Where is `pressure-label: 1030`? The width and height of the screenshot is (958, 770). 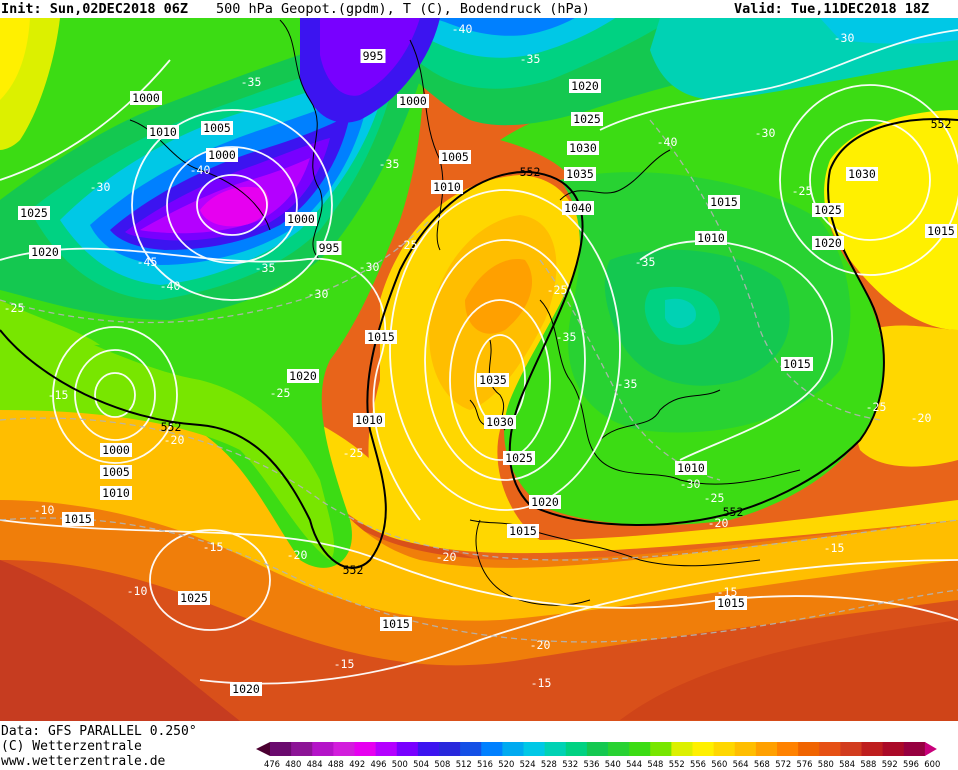
pressure-label: 1030 is located at coordinates (583, 148).